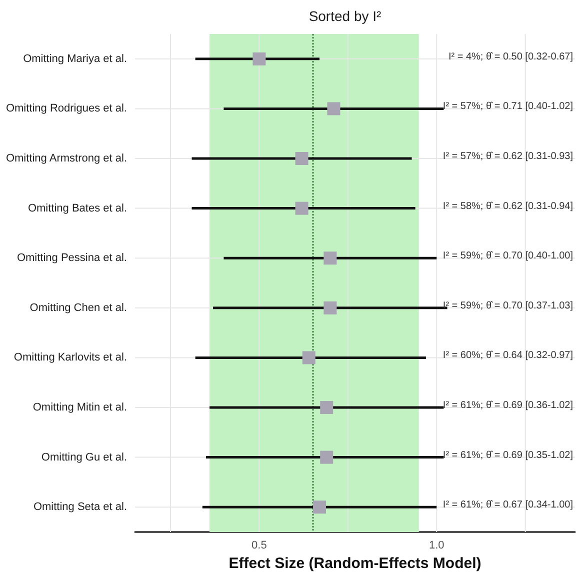 The width and height of the screenshot is (577, 580). What do you see at coordinates (77, 208) in the screenshot?
I see `y-tick-label: Omitting Bates et al.` at bounding box center [77, 208].